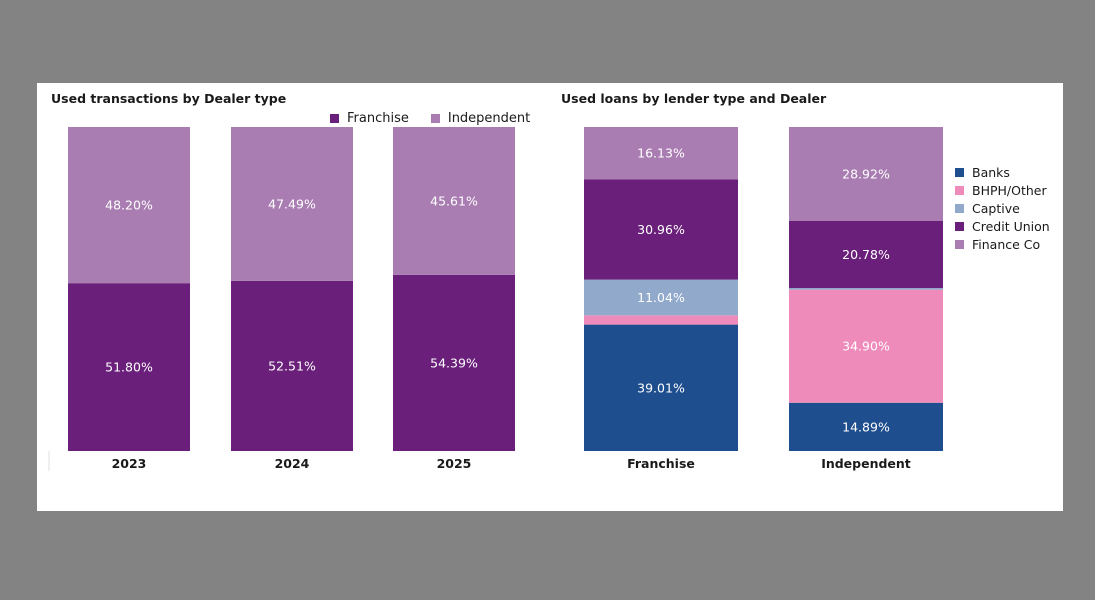 The image size is (1095, 600). I want to click on bar-independent-2024, so click(292, 204).